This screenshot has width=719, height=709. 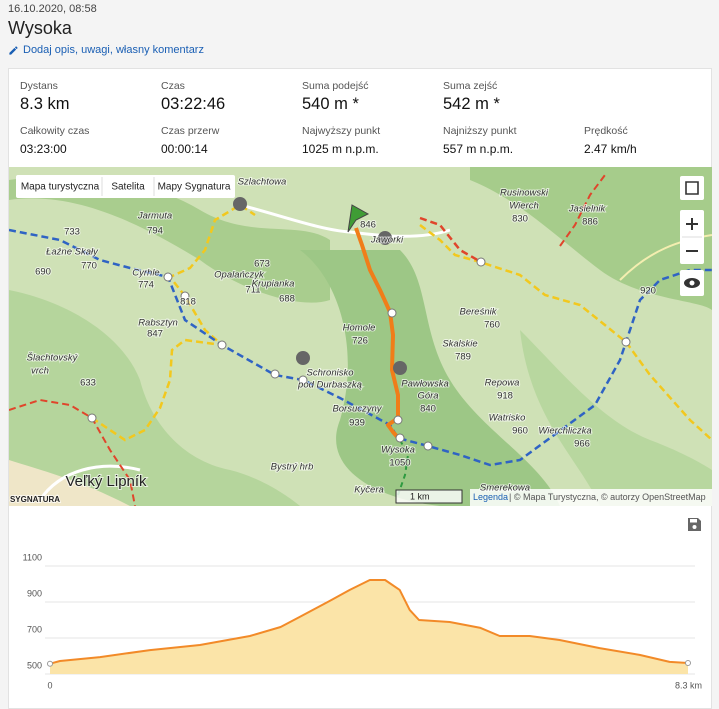 What do you see at coordinates (492, 325) in the screenshot?
I see `map-label: 760` at bounding box center [492, 325].